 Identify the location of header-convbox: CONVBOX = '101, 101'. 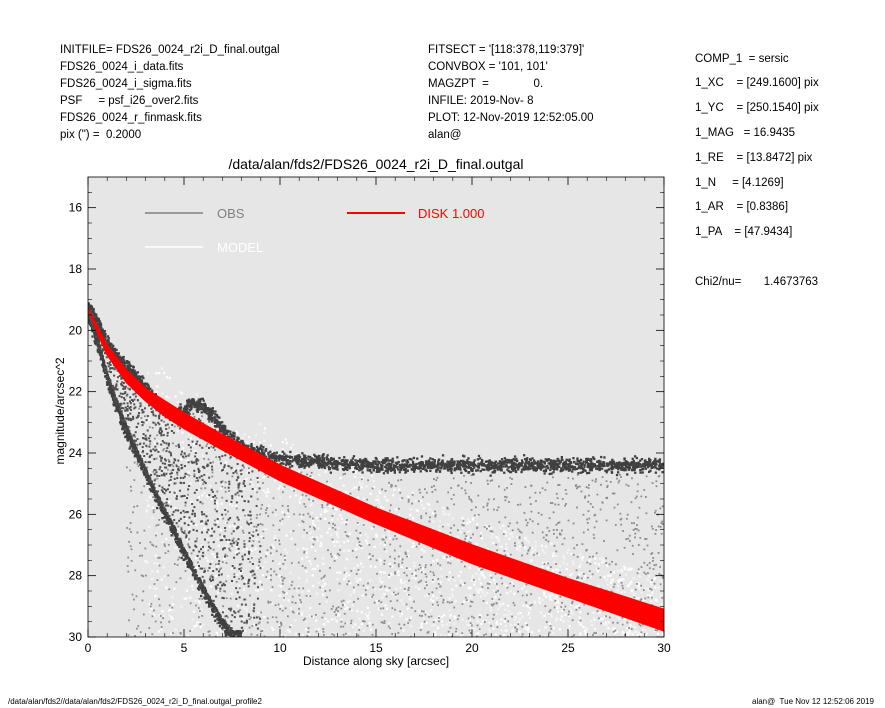
(488, 67).